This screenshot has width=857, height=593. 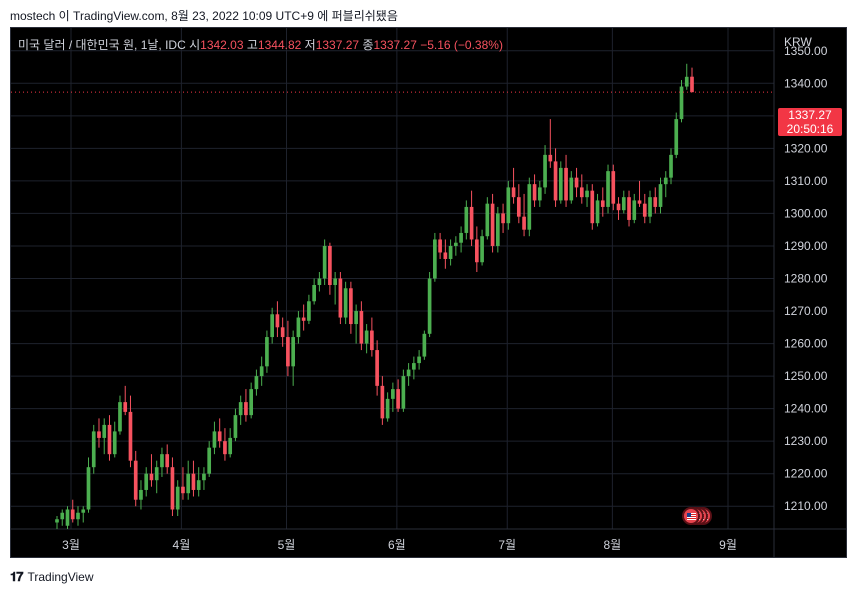 What do you see at coordinates (810, 122) in the screenshot?
I see `last-price-tag: 1337.27 20:50:16` at bounding box center [810, 122].